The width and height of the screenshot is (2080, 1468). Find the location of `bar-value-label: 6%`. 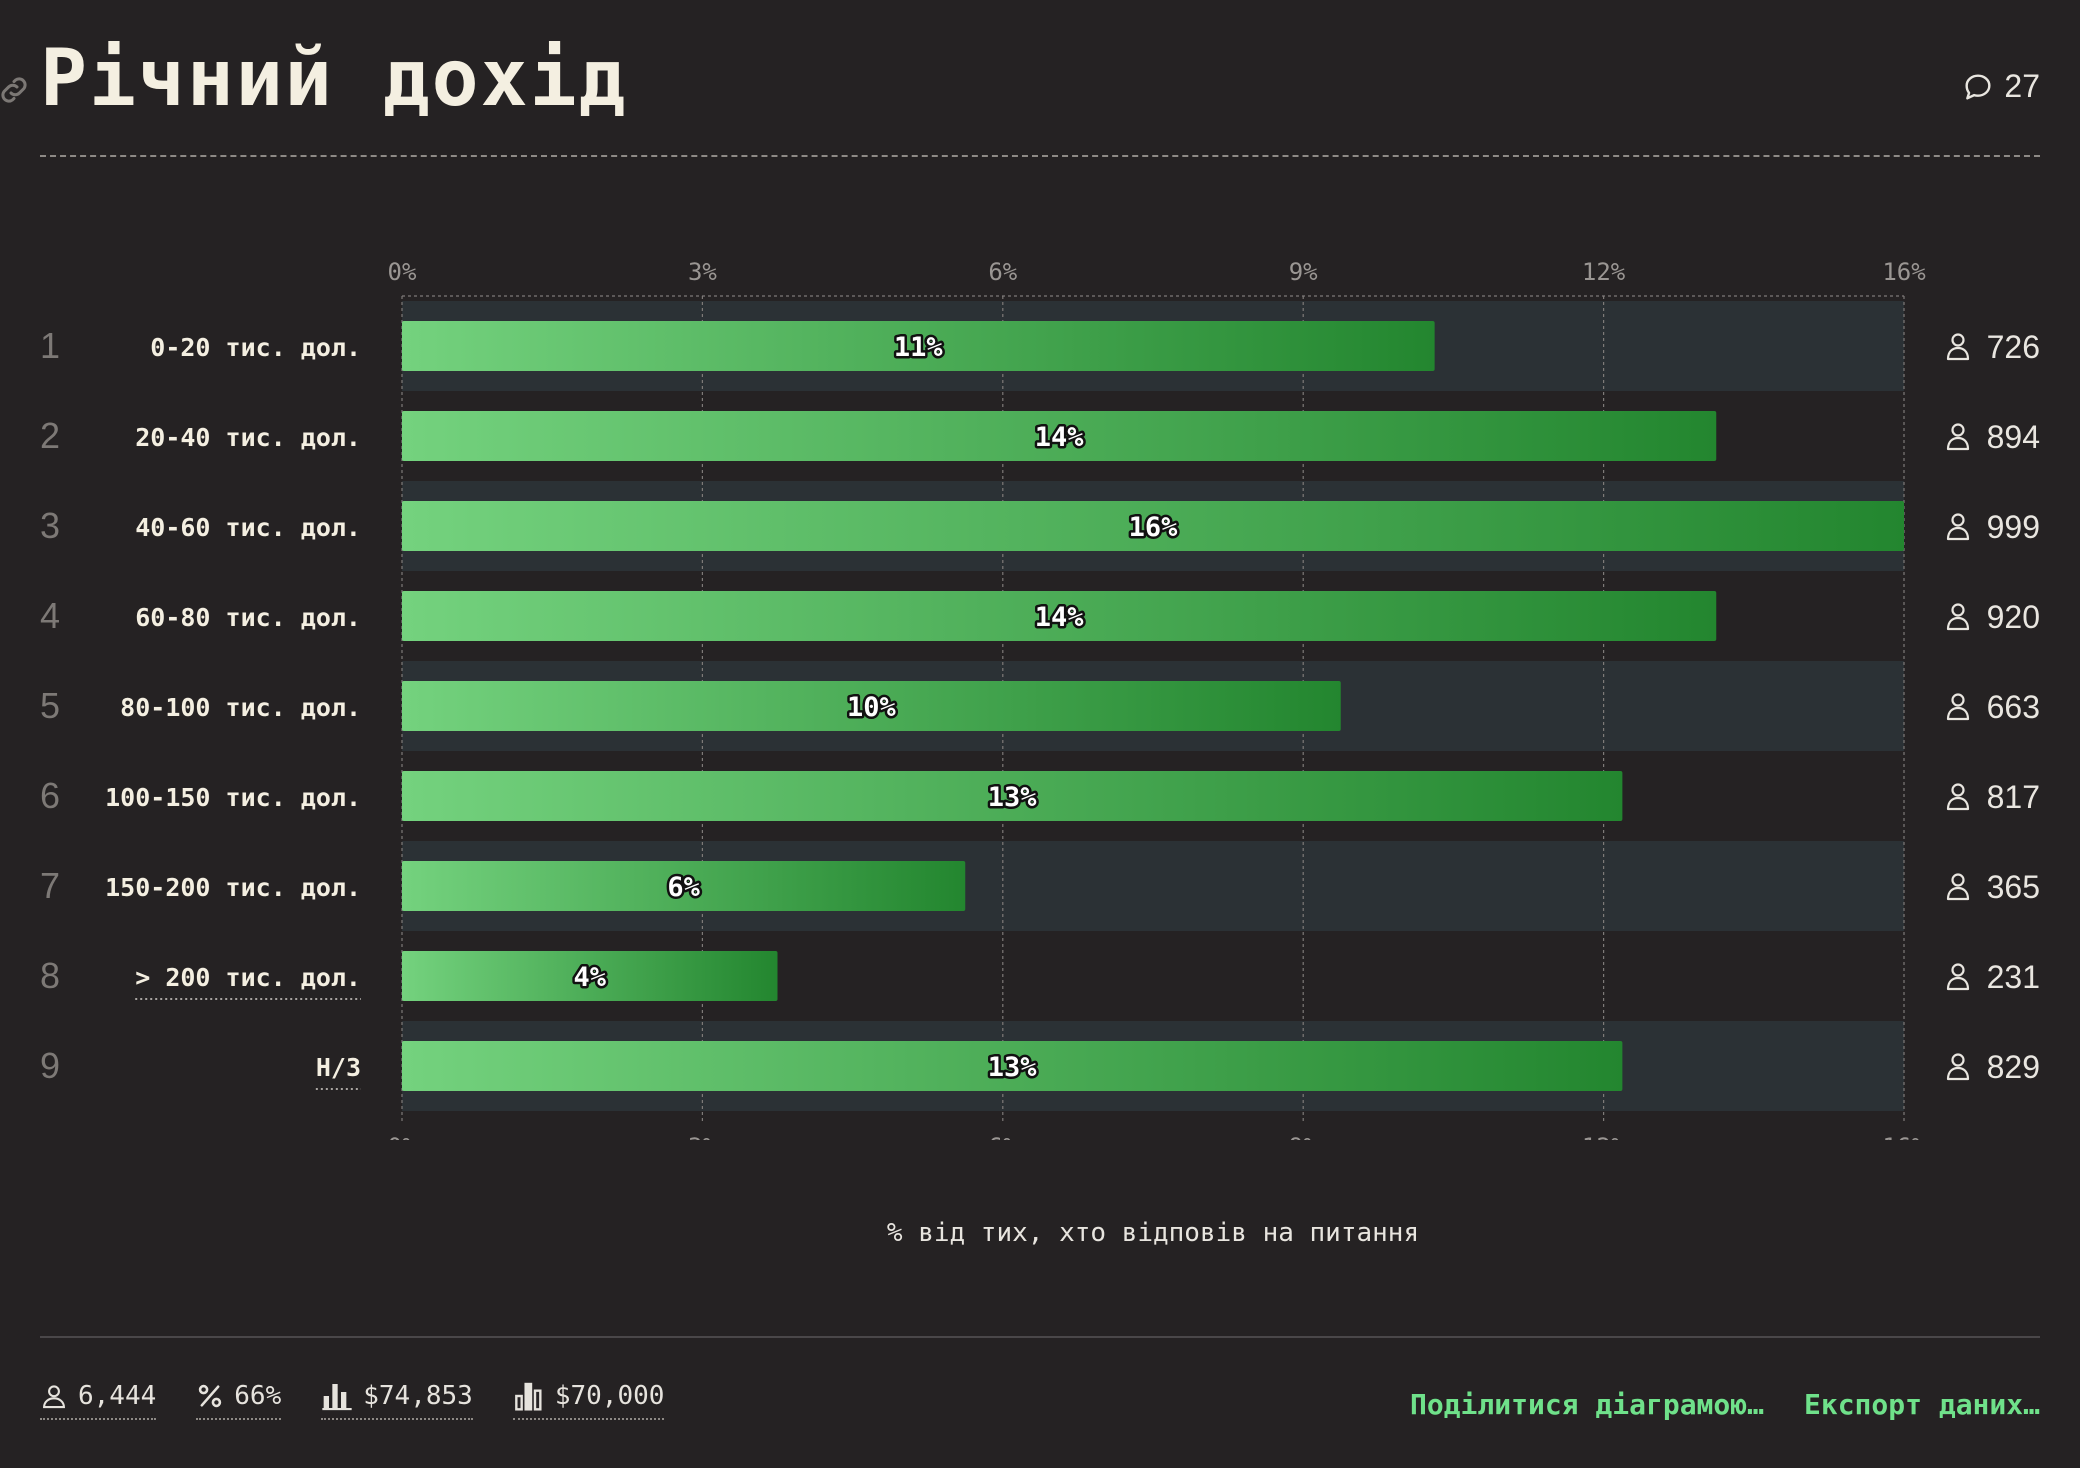

bar-value-label: 6% is located at coordinates (683, 887).